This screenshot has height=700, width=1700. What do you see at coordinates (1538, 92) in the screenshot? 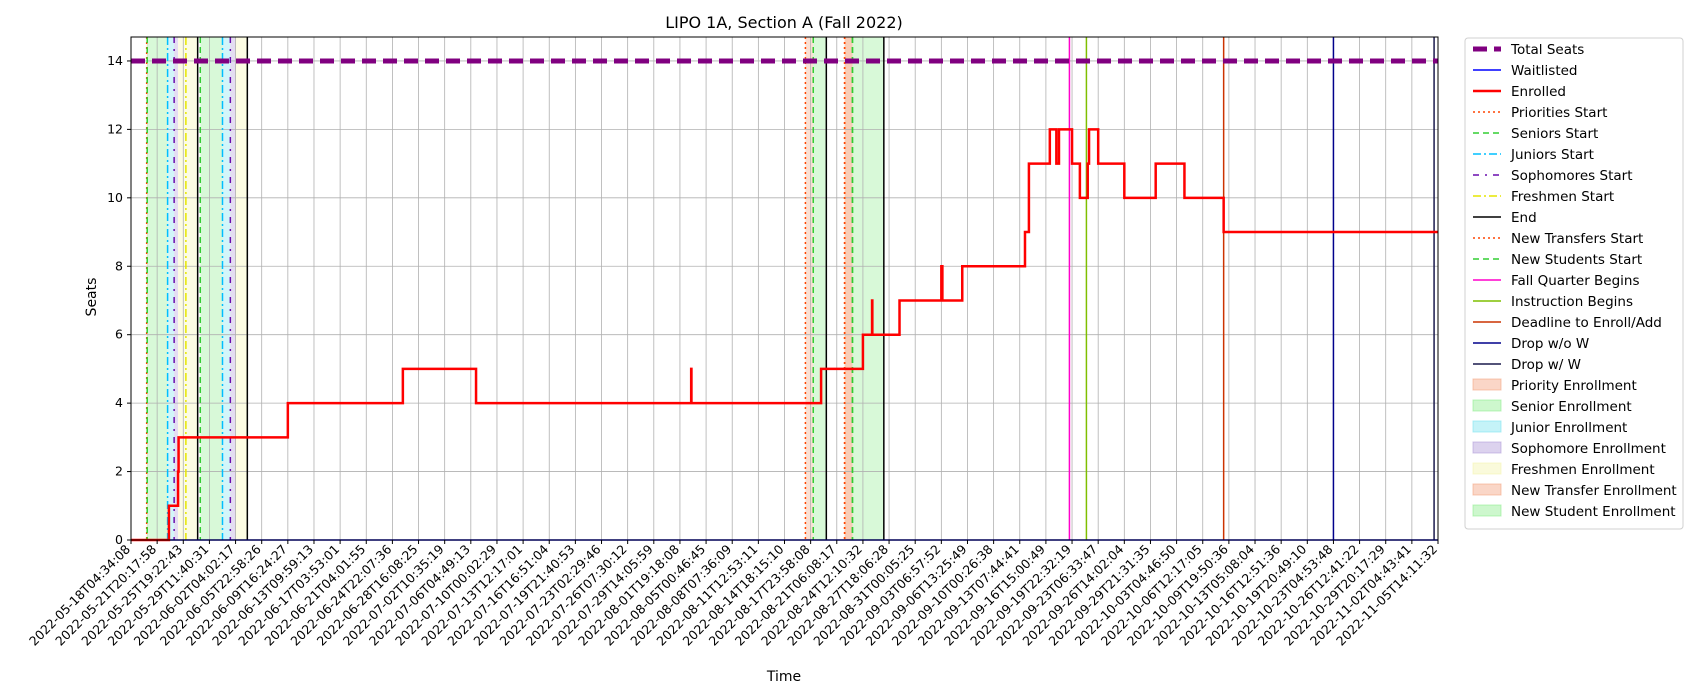
I see `legend-label: Enrolled` at bounding box center [1538, 92].